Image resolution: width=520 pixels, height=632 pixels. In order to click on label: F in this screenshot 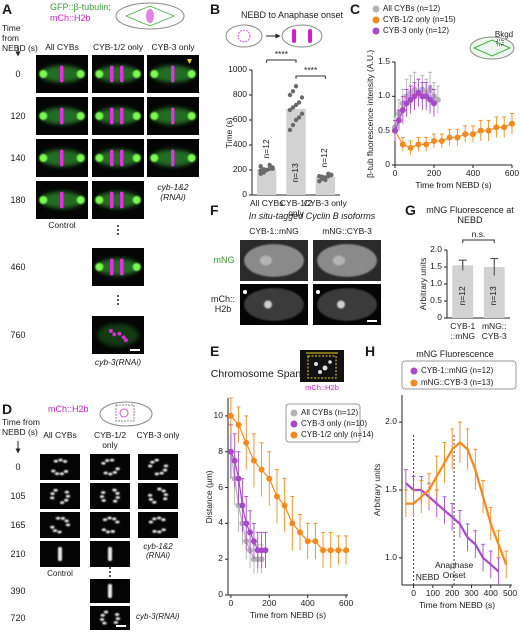, I will do `click(214, 210)`.